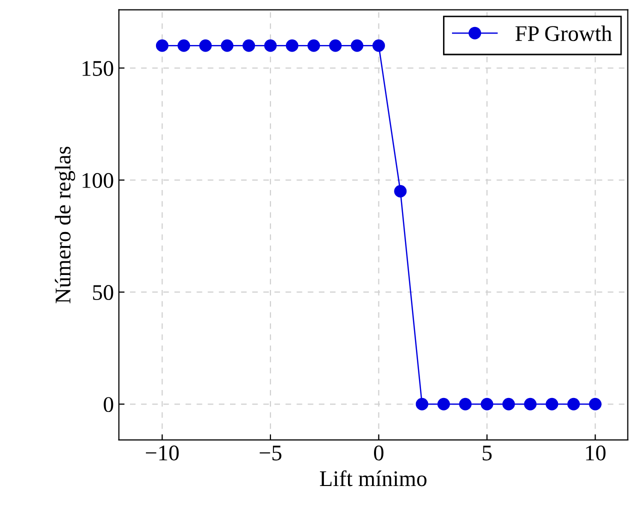 The width and height of the screenshot is (629, 514). What do you see at coordinates (271, 453) in the screenshot?
I see `x-tick-label: −5` at bounding box center [271, 453].